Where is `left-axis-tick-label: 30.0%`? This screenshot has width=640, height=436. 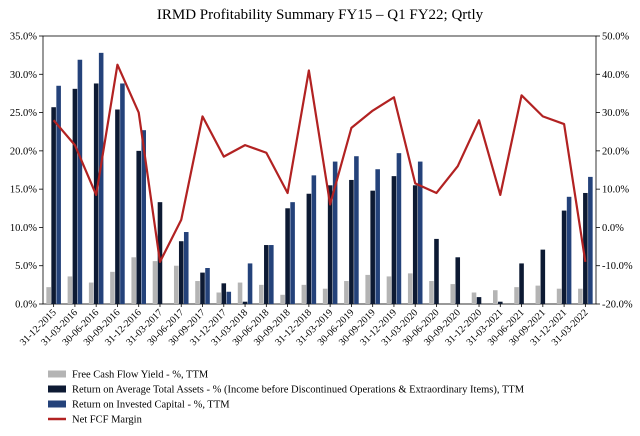 left-axis-tick-label: 30.0% is located at coordinates (23, 75).